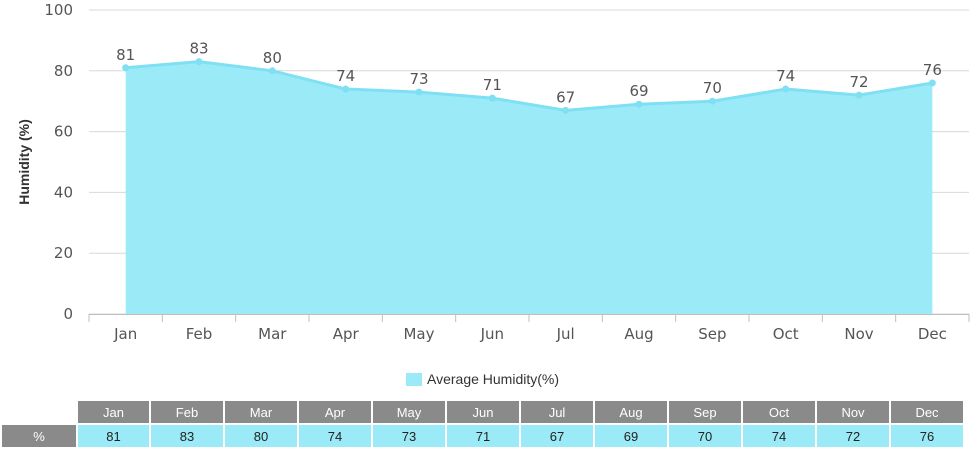 The width and height of the screenshot is (980, 460). What do you see at coordinates (565, 97) in the screenshot?
I see `data-label-jul: 67` at bounding box center [565, 97].